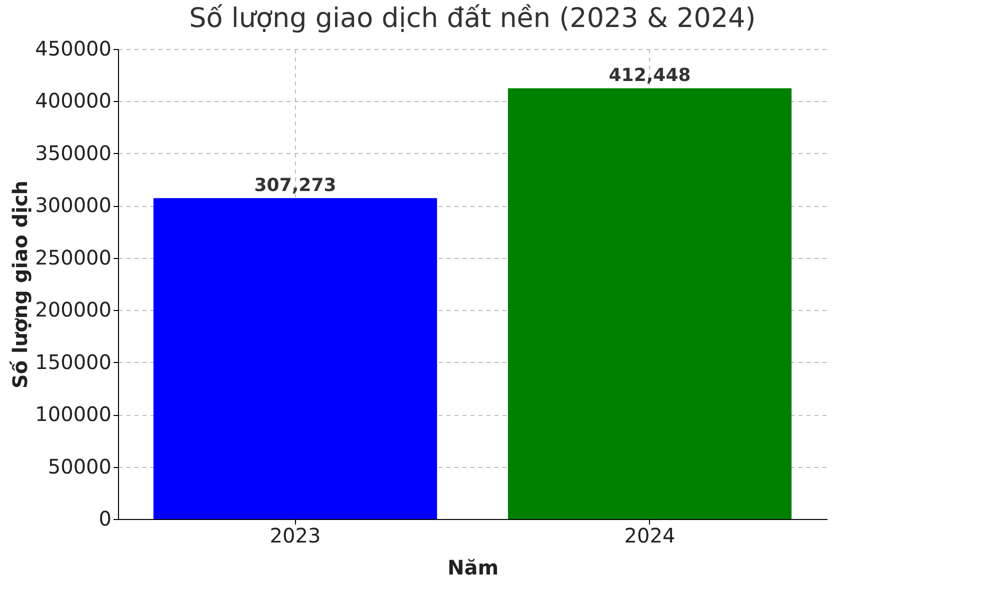 The width and height of the screenshot is (1000, 589). What do you see at coordinates (473, 568) in the screenshot?
I see `x-axis-title: Năm` at bounding box center [473, 568].